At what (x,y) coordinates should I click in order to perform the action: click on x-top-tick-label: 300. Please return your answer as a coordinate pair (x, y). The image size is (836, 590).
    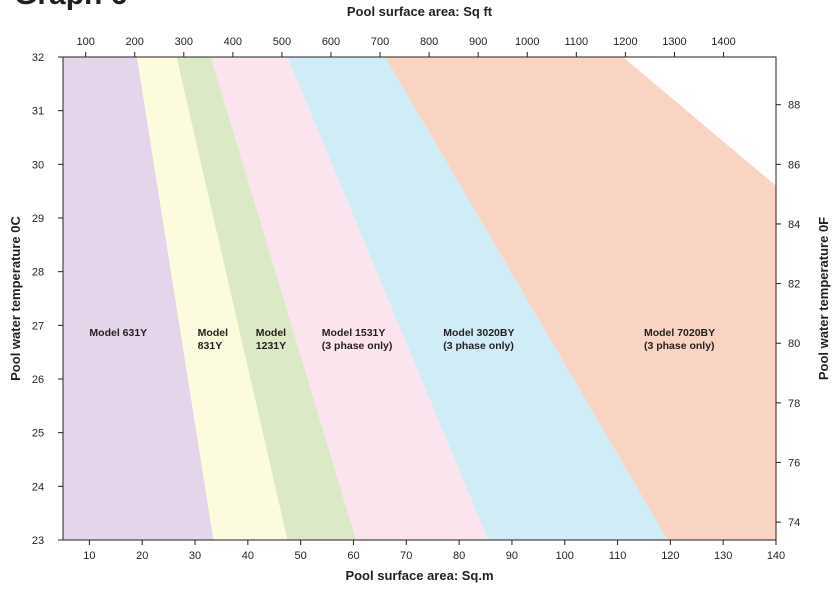
    Looking at the image, I should click on (184, 42).